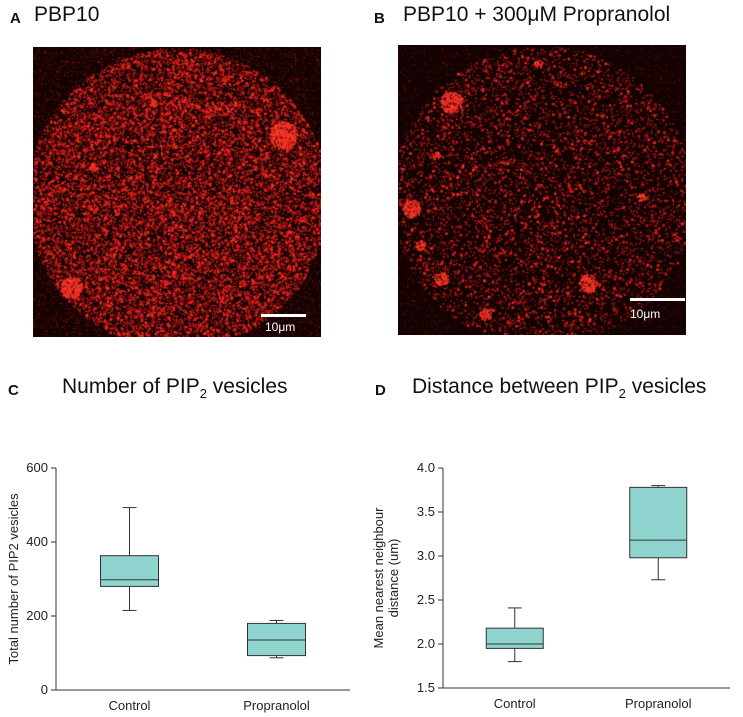  I want to click on distance-x-tick-label: Control, so click(515, 703).